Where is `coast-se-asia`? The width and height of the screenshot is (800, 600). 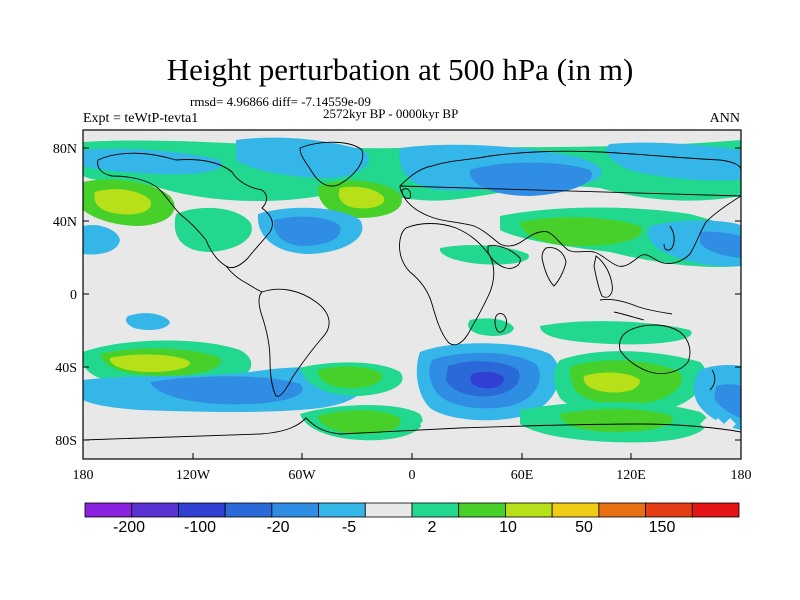 coast-se-asia is located at coordinates (603, 276).